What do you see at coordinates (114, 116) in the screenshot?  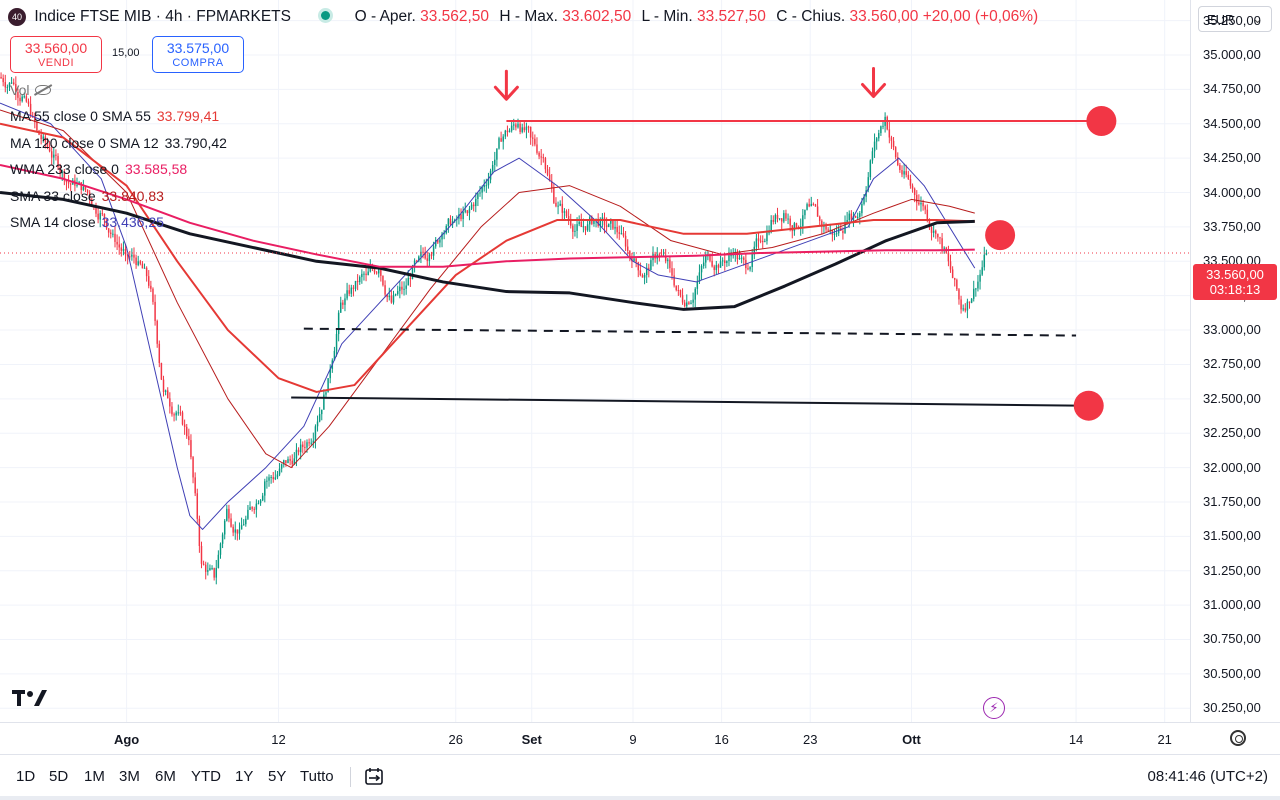 I see `indicator-row-ma55: MA 55 close 0 SMA 55 33.799,41` at bounding box center [114, 116].